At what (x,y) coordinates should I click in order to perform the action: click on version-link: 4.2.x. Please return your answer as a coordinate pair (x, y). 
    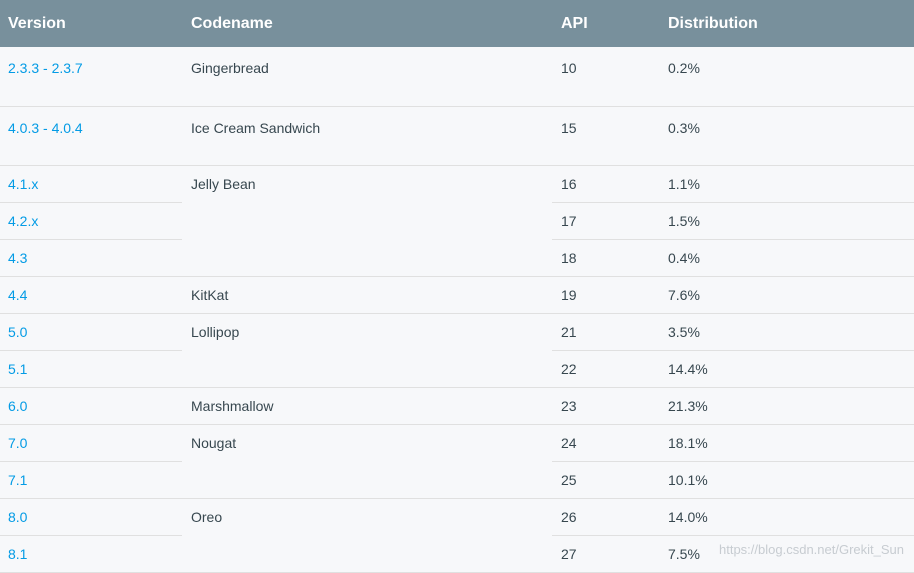
    Looking at the image, I should click on (23, 220).